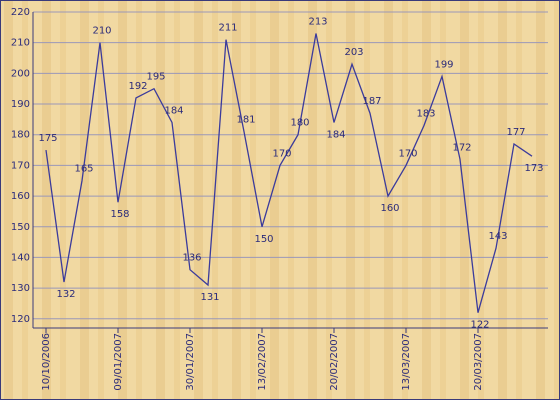 Image resolution: width=560 pixels, height=400 pixels. What do you see at coordinates (209, 297) in the screenshot?
I see `value-label: 131` at bounding box center [209, 297].